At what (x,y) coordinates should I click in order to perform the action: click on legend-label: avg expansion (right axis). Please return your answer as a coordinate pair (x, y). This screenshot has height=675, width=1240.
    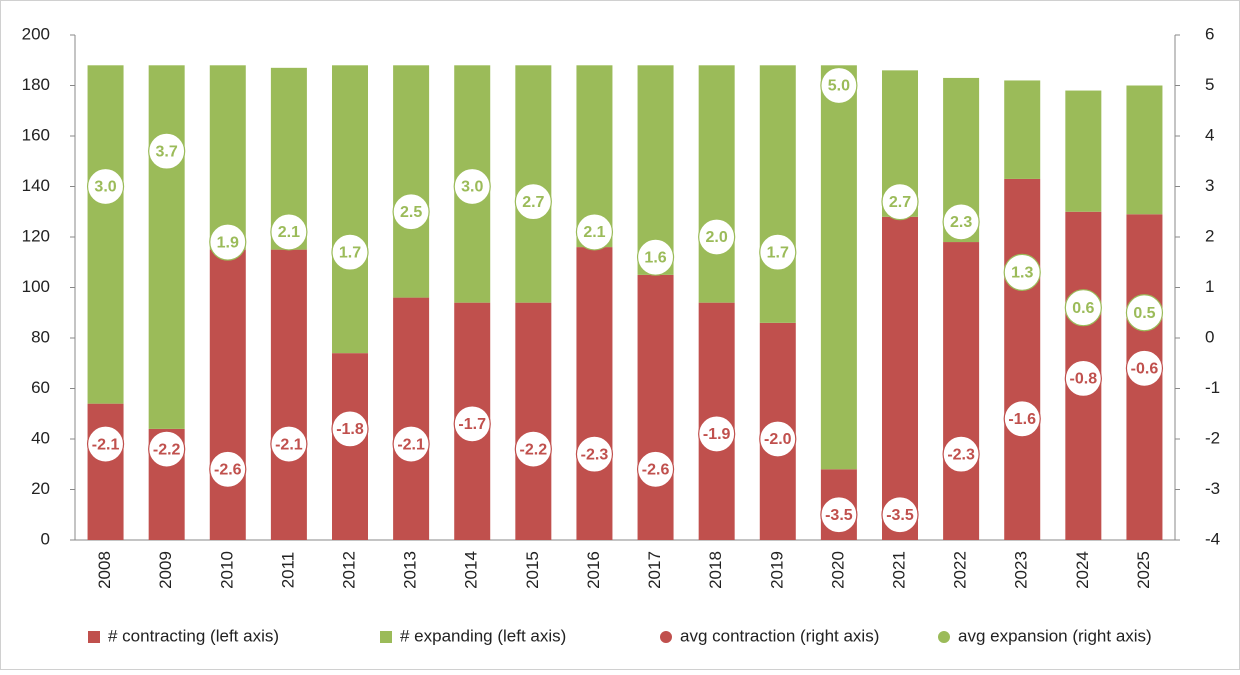
    Looking at the image, I should click on (1055, 635).